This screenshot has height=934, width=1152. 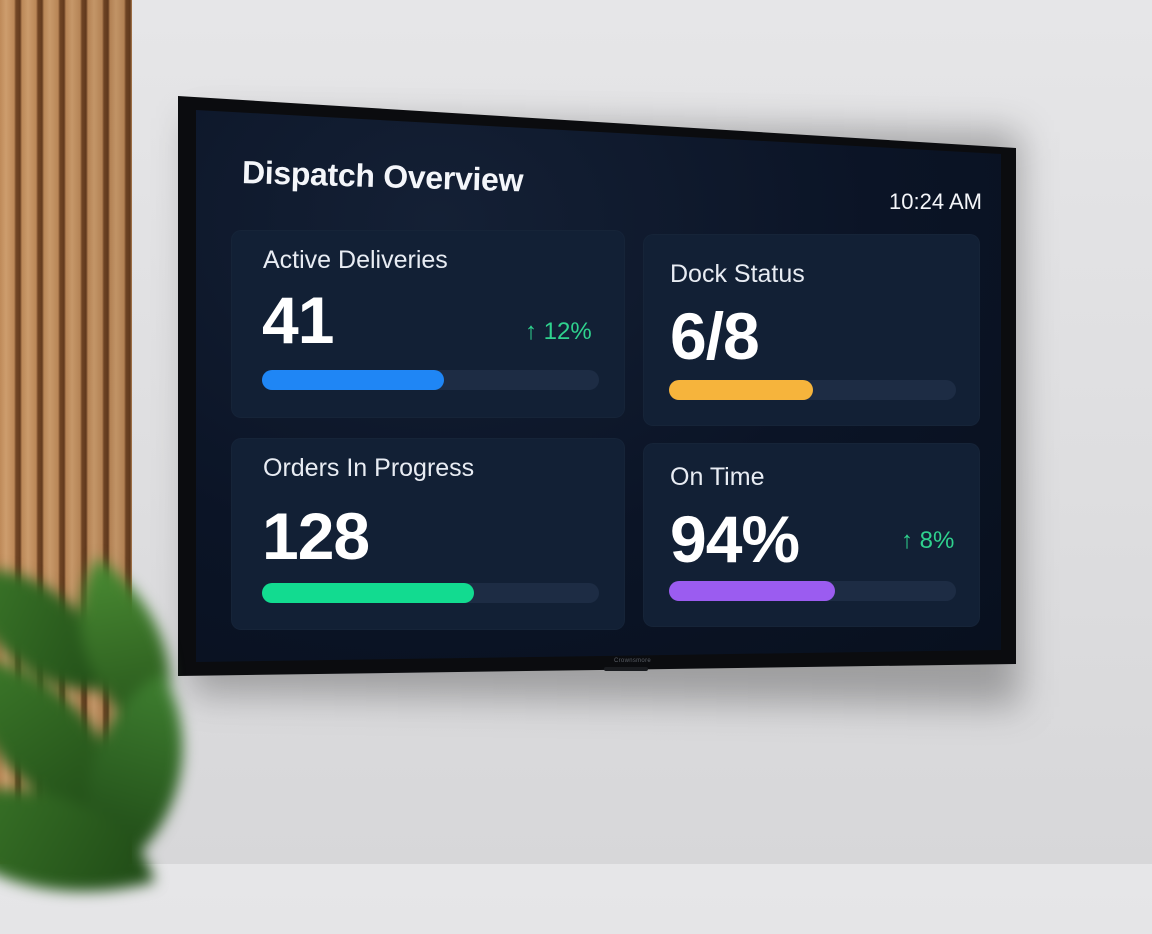 What do you see at coordinates (558, 331) in the screenshot?
I see `trend-indicator: ↑ 12%` at bounding box center [558, 331].